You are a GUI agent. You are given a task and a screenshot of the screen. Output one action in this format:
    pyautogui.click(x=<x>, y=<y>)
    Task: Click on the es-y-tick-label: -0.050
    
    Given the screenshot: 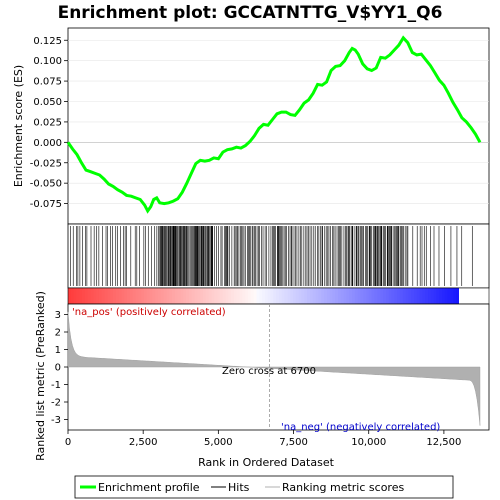 What is the action you would take?
    pyautogui.click(x=46, y=184)
    